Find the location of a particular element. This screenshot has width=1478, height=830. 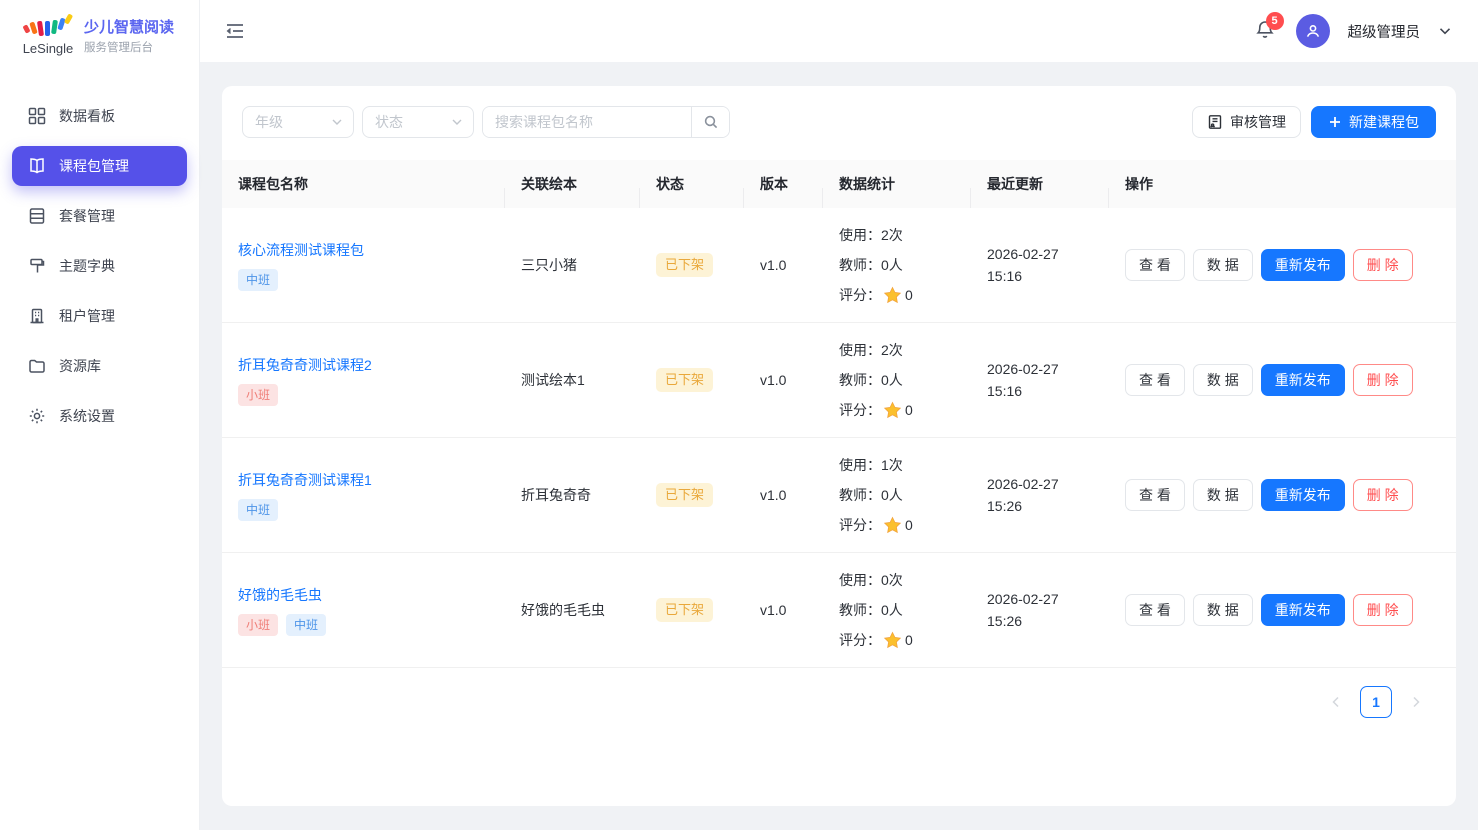

course-package-name-link: 折耳兔奇奇测试课程1 is located at coordinates (305, 479).